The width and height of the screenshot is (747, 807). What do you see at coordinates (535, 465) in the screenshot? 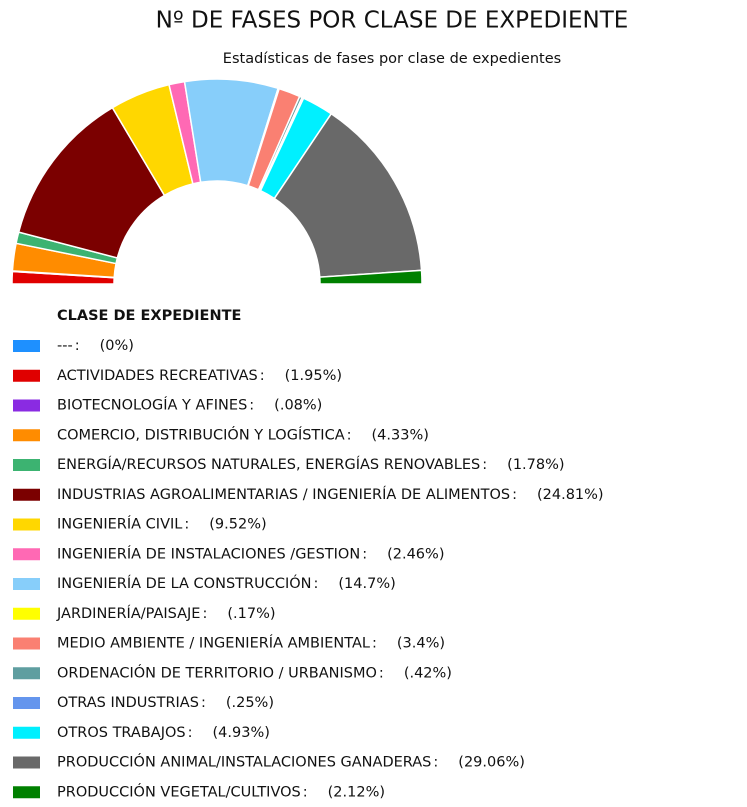
I see `legend-value: (1.78%)` at bounding box center [535, 465].